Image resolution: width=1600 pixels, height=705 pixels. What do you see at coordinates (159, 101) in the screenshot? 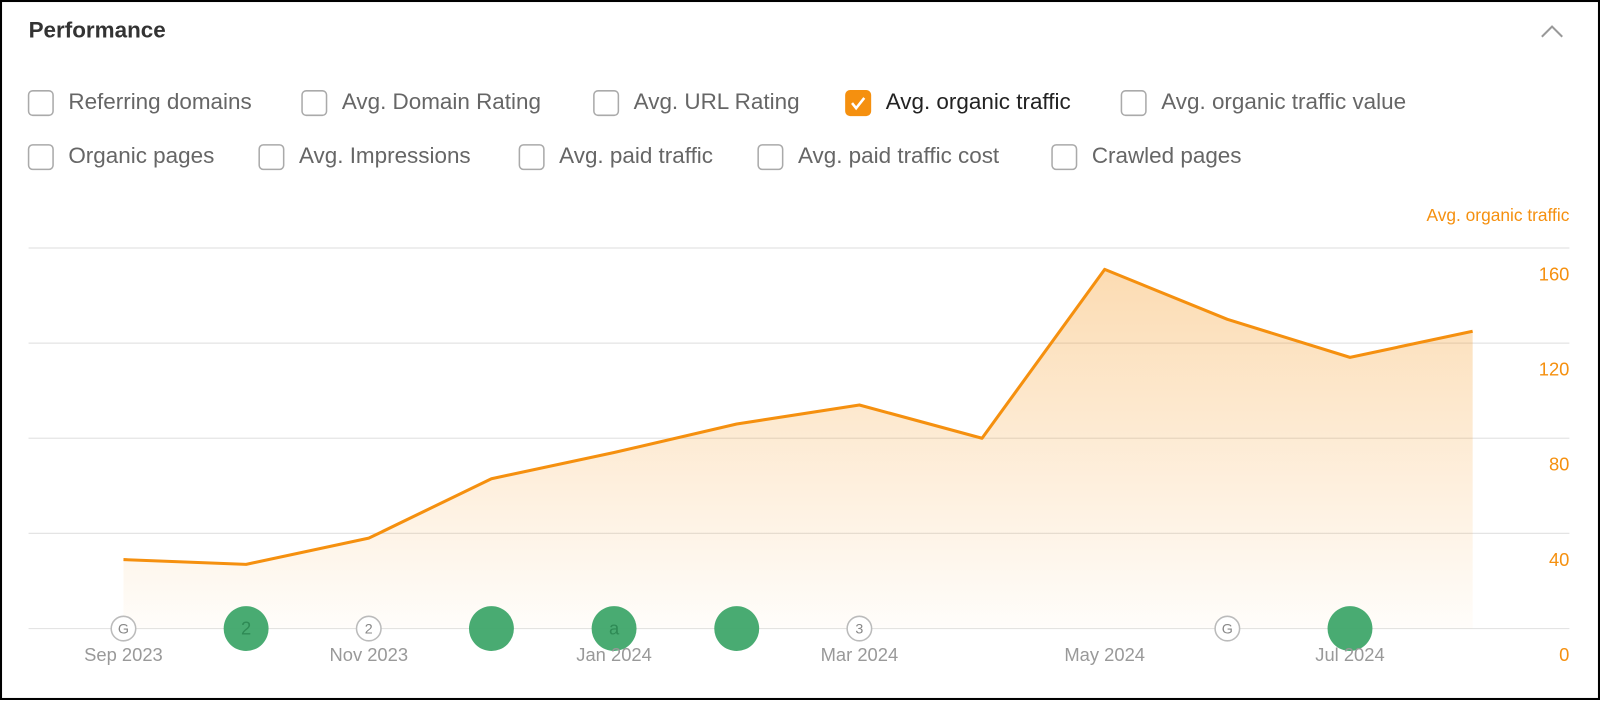
I see `checkbox-label: Referring domains` at bounding box center [159, 101].